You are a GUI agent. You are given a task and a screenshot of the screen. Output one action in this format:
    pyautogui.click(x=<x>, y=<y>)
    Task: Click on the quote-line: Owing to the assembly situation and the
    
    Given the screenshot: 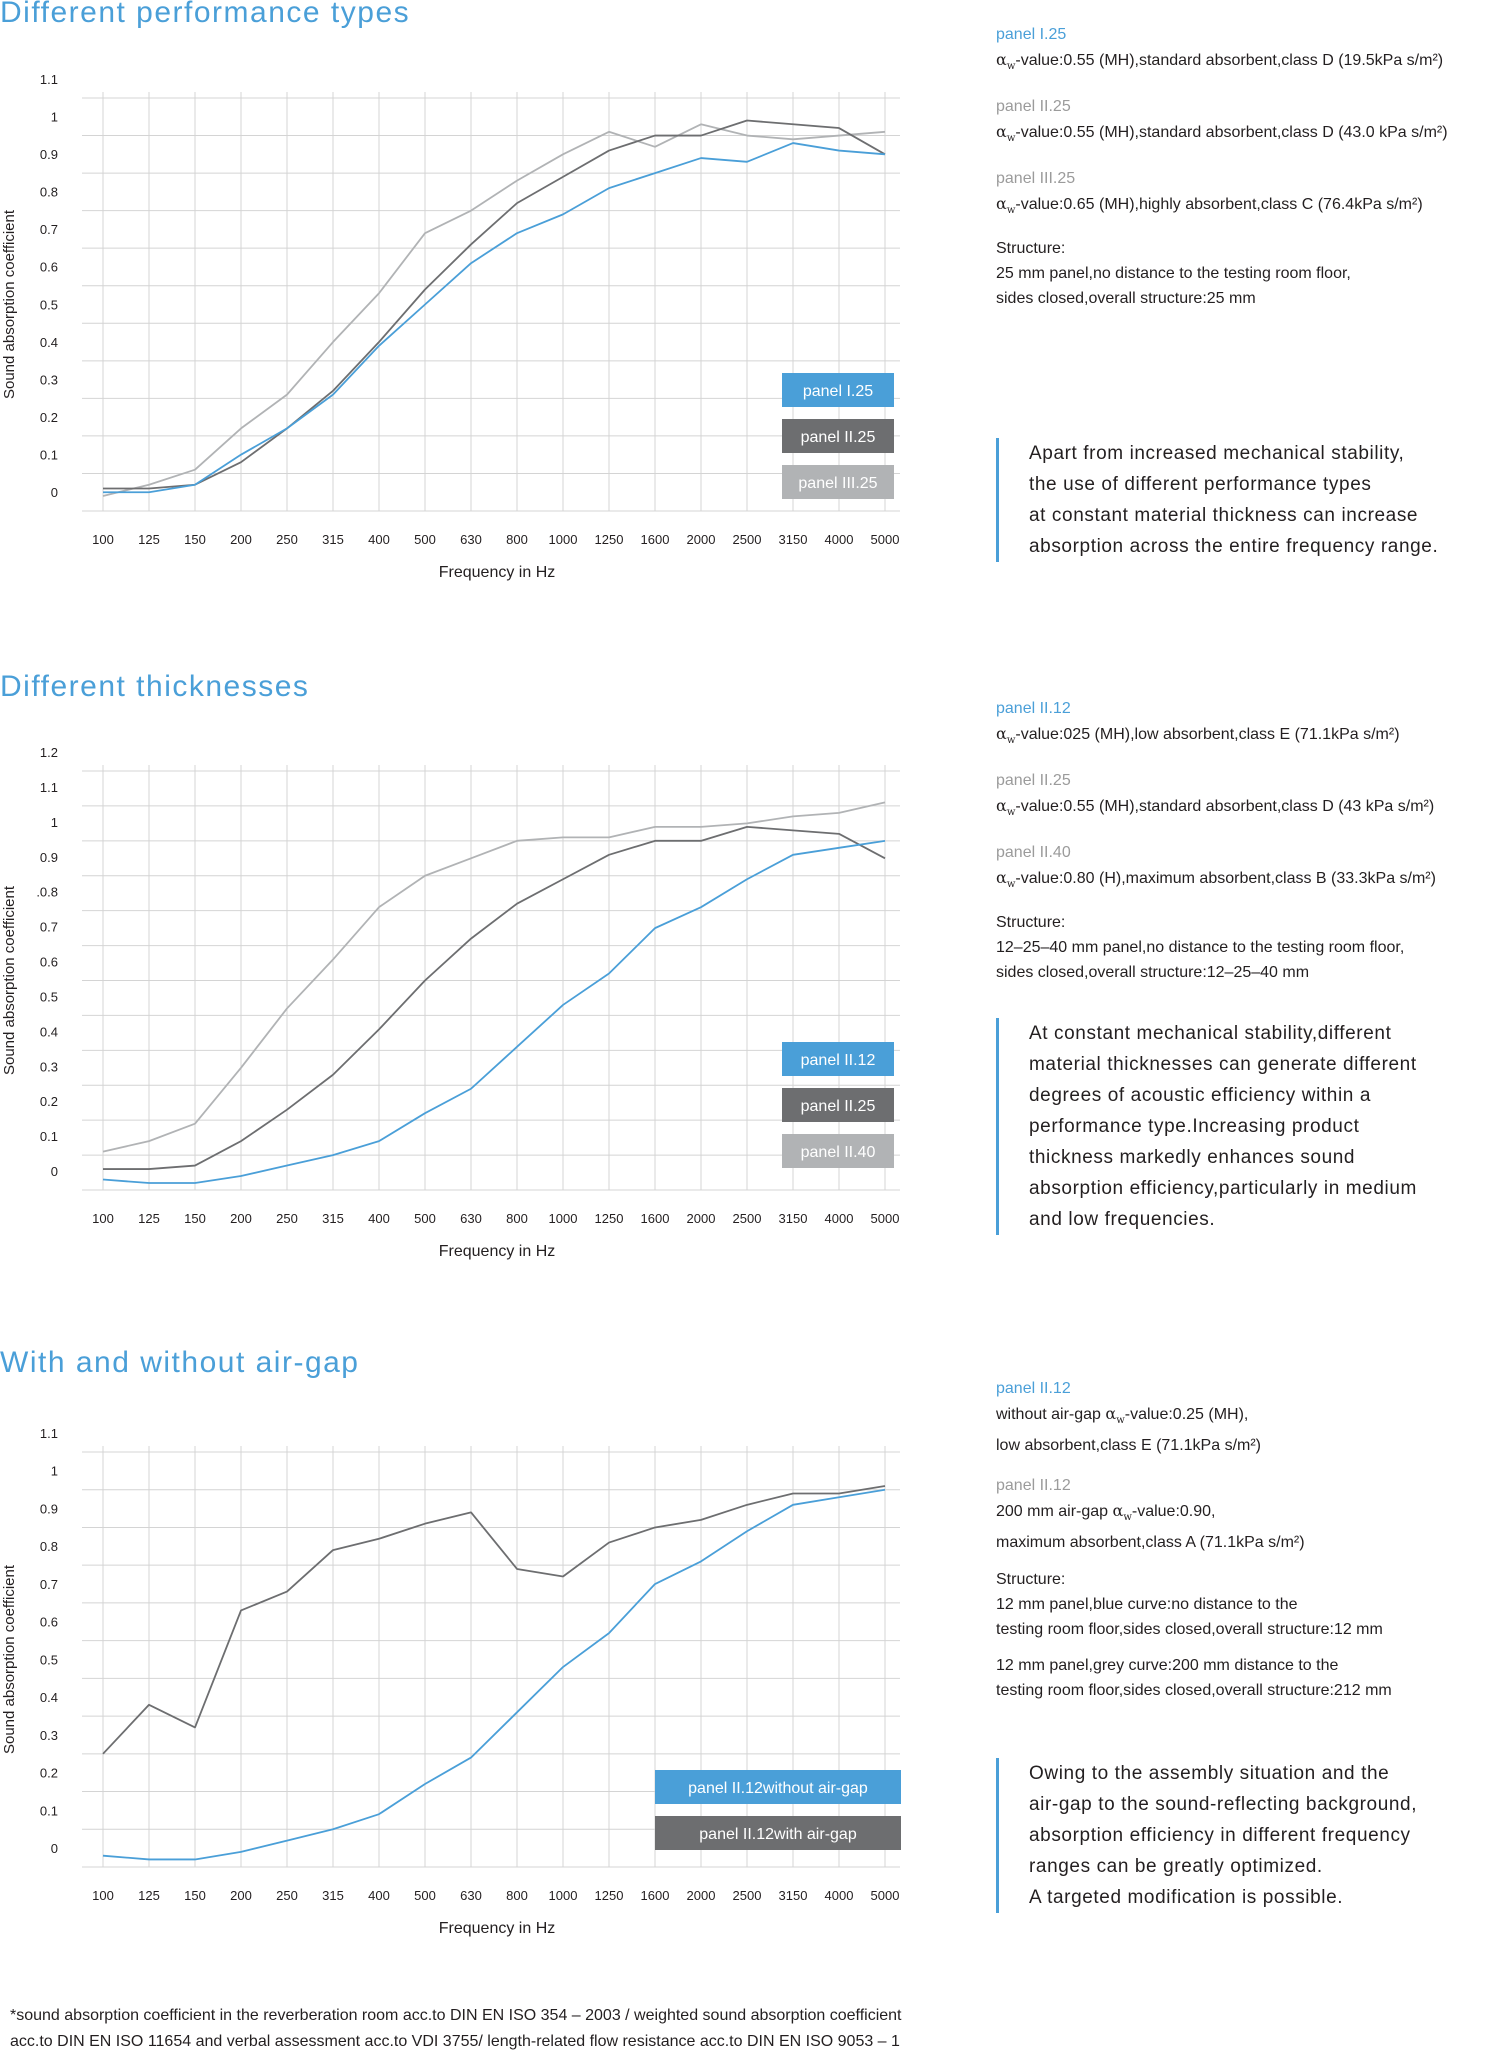 What is the action you would take?
    pyautogui.click(x=1209, y=1773)
    